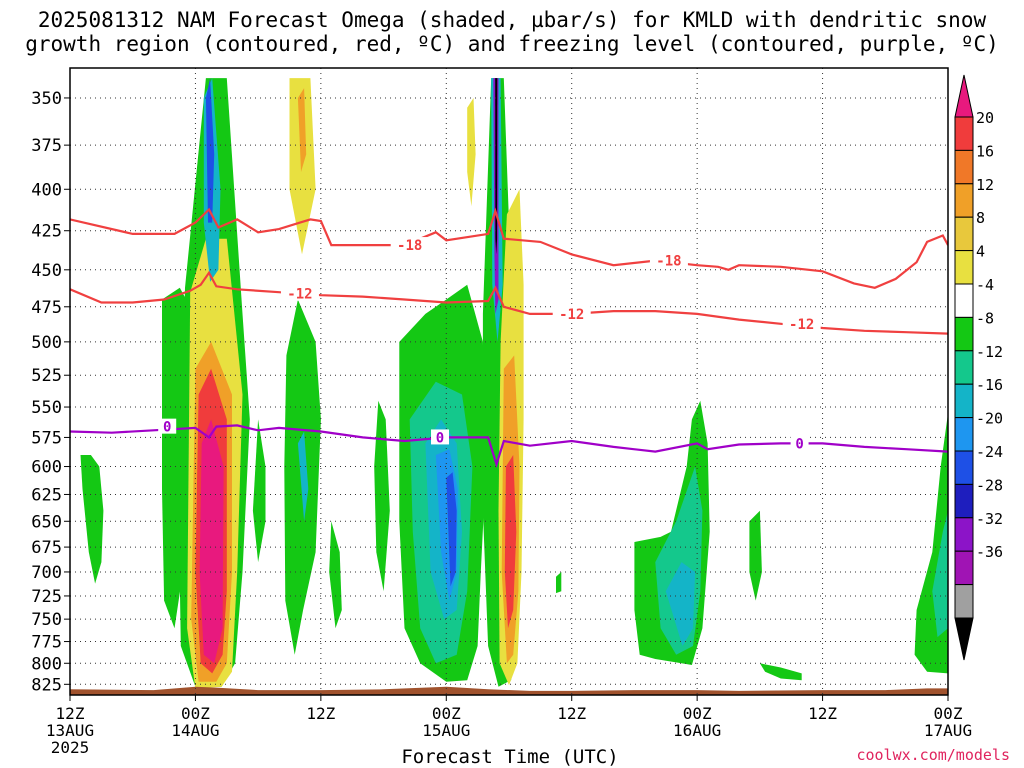 The width and height of the screenshot is (1024, 768). Describe the element at coordinates (822, 713) in the screenshot. I see `x-tick-label-72-1: 12Z` at that location.